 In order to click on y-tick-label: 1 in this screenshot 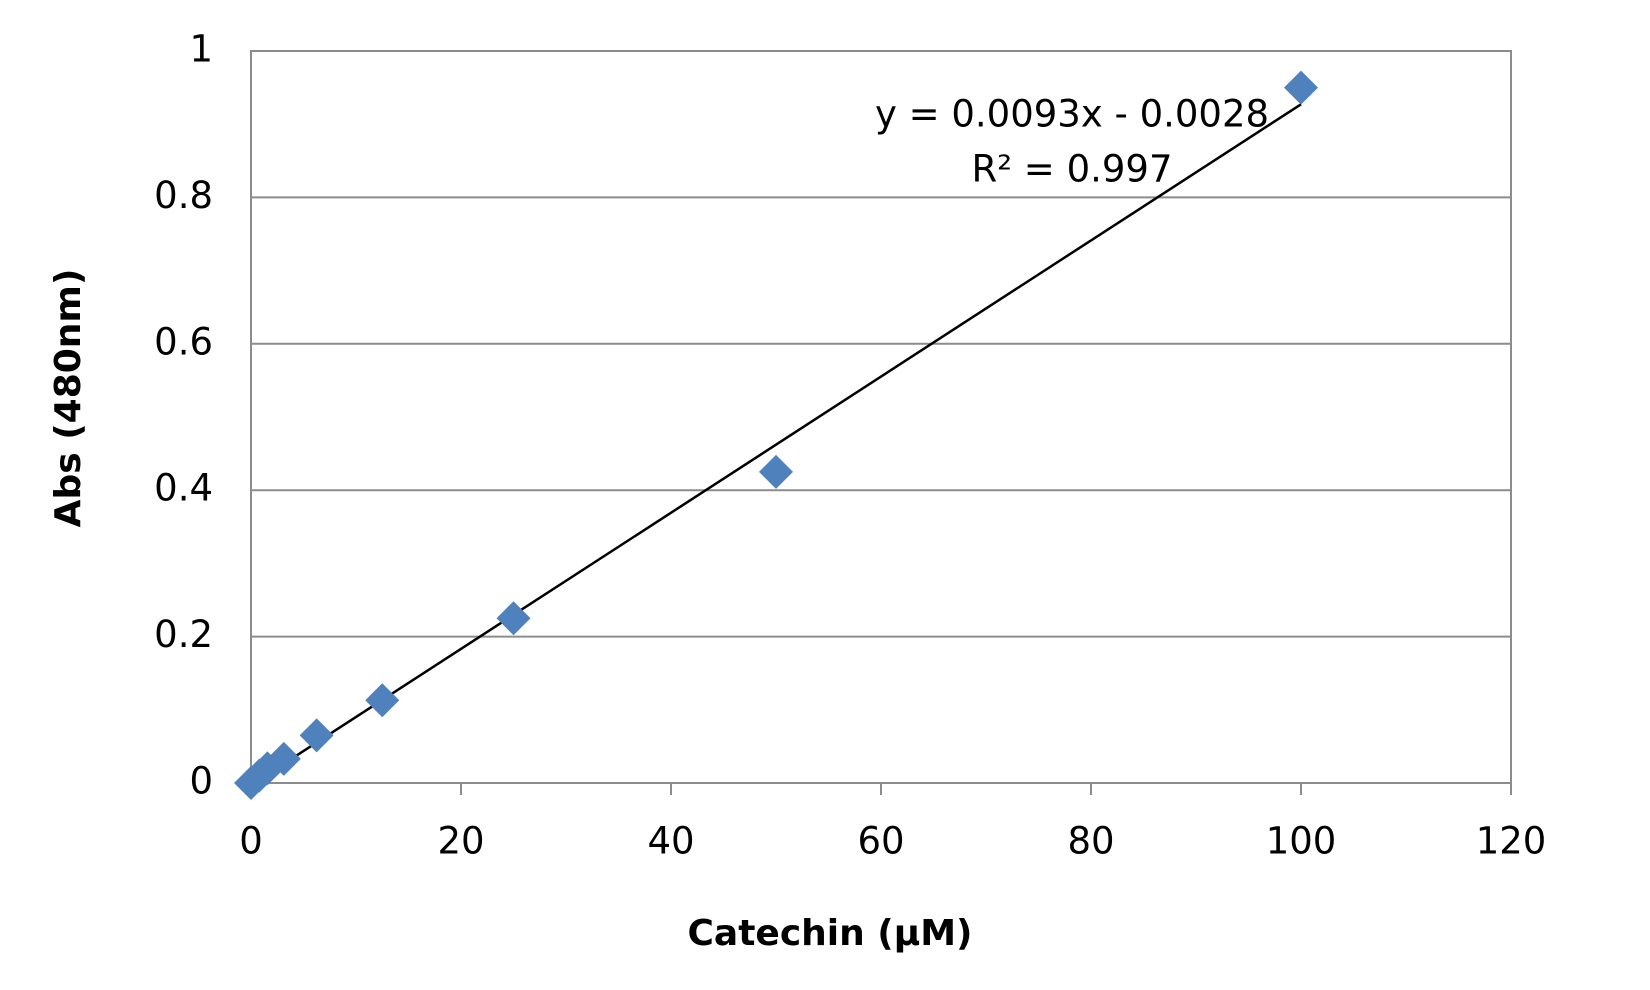, I will do `click(201, 49)`.